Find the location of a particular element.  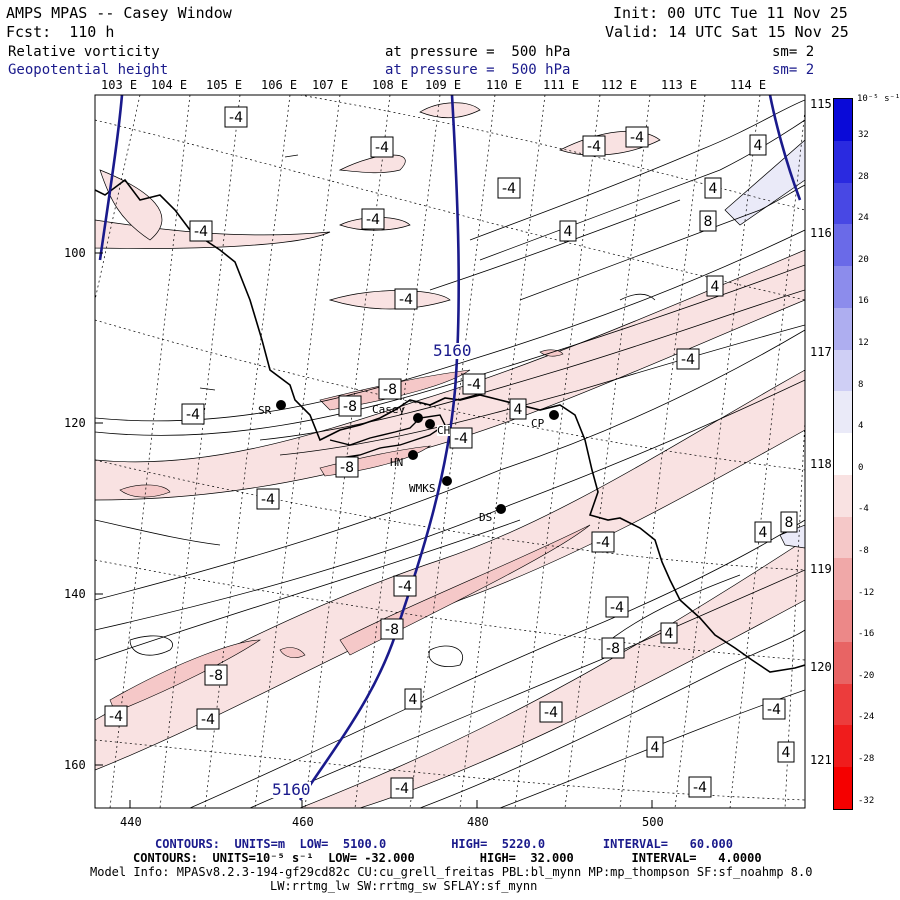

station-label-cp: CP is located at coordinates (538, 423).